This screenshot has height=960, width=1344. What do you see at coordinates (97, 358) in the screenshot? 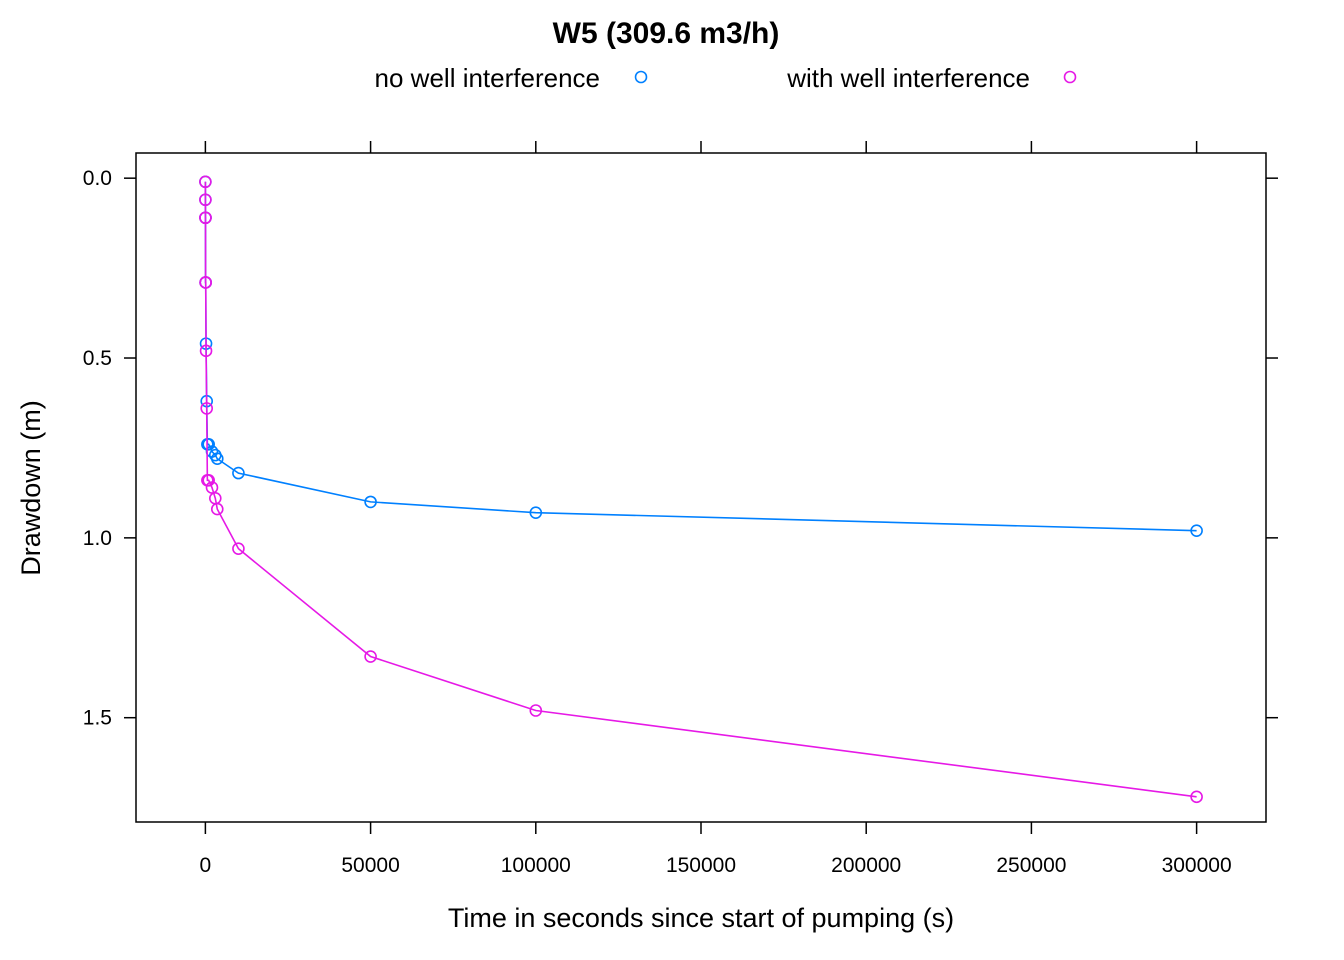
I see `y-tick-label: 0.5` at bounding box center [97, 358].